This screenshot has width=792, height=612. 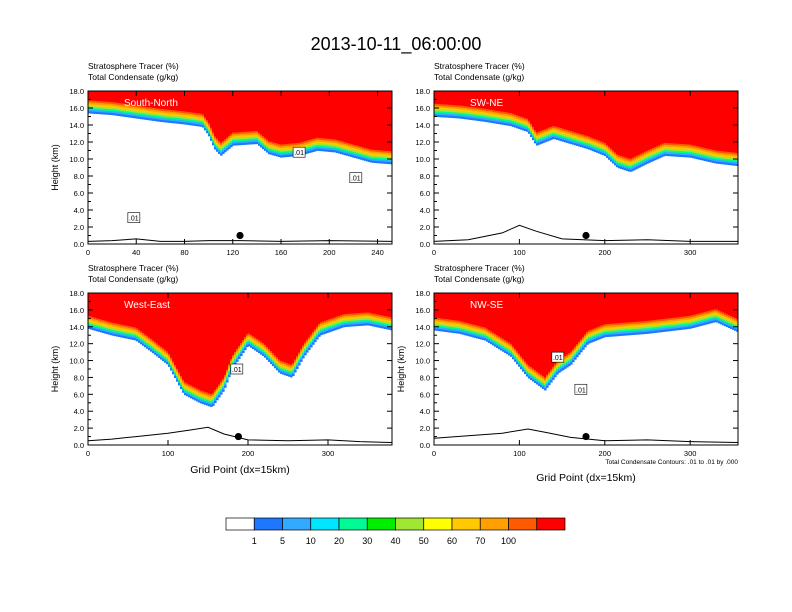 What do you see at coordinates (299, 153) in the screenshot?
I see `contour-label: .01` at bounding box center [299, 153].